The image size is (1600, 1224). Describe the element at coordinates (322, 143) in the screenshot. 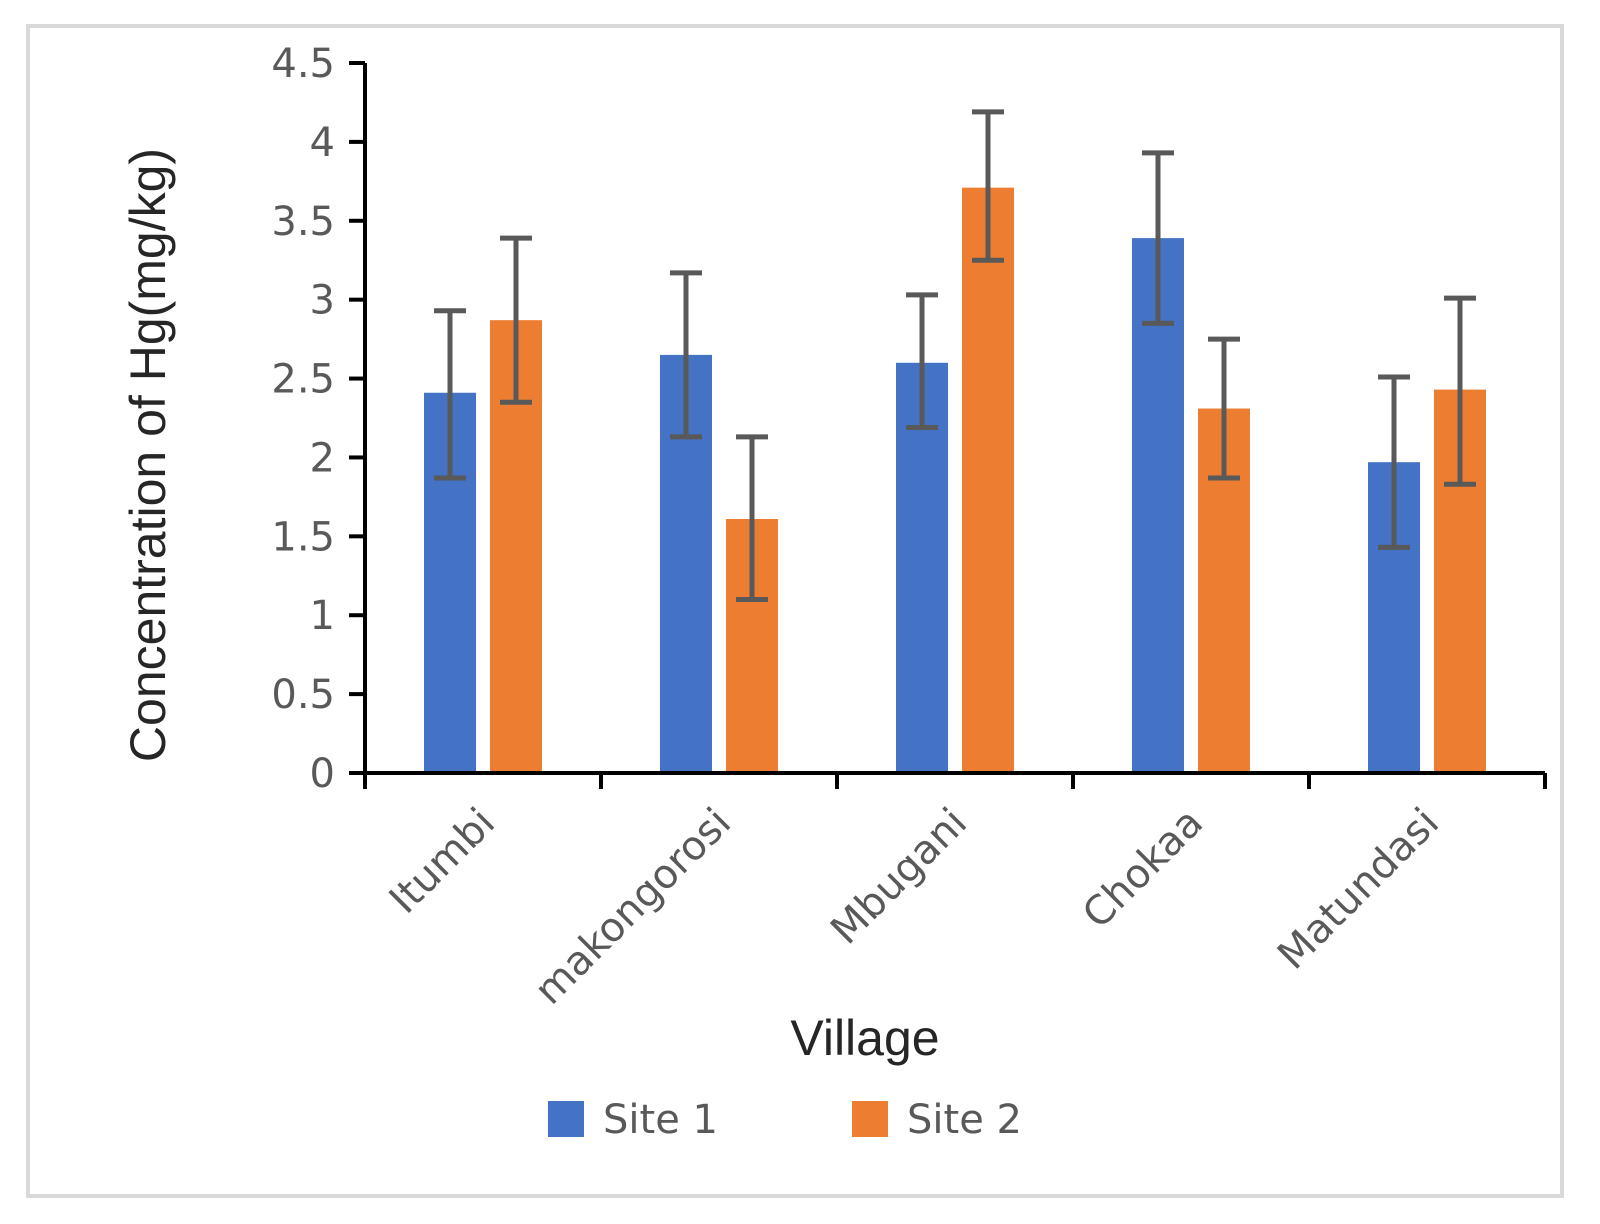

I see `y-tick-label: 4` at that location.